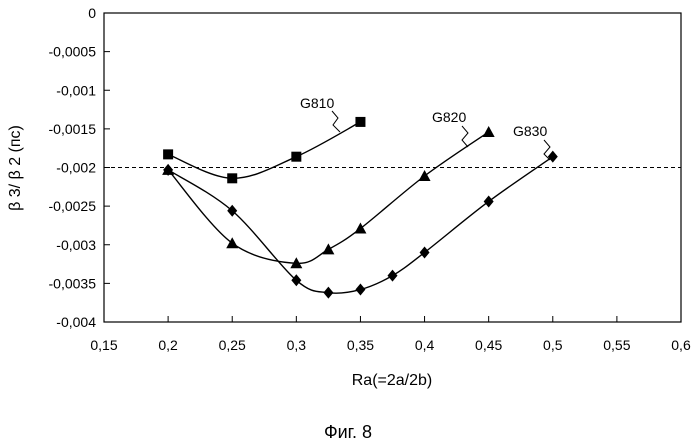 The width and height of the screenshot is (700, 447). Describe the element at coordinates (360, 345) in the screenshot. I see `x-tick-label: 0,35` at that location.